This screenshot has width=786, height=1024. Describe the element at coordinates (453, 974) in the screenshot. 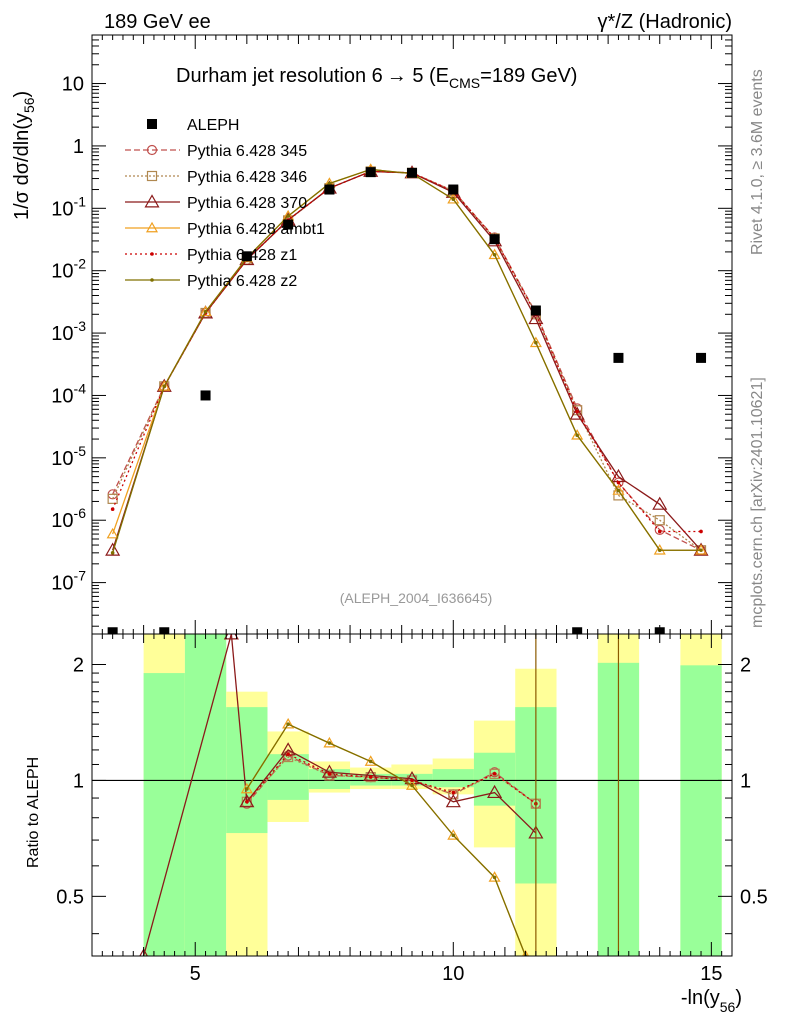

I see `x-tick-label: 10` at that location.